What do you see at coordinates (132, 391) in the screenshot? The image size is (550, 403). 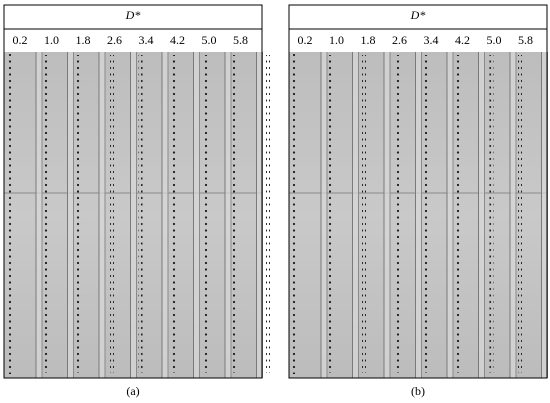 I see `panel-caption: (a)` at bounding box center [132, 391].